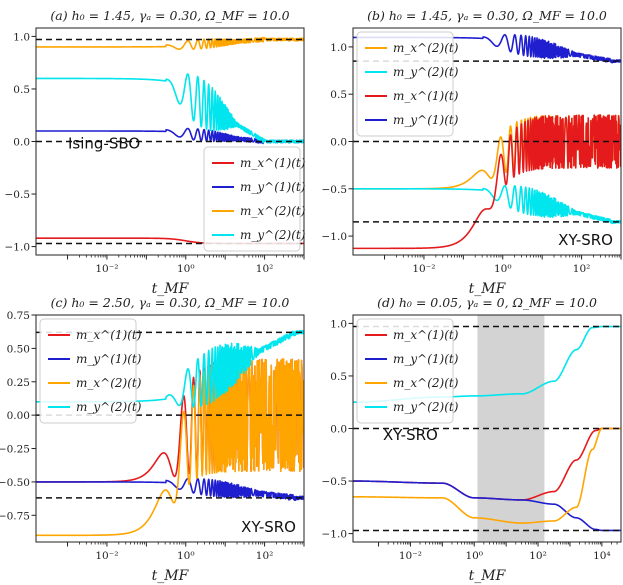 This screenshot has width=623, height=585. Describe the element at coordinates (503, 269) in the screenshot. I see `panel-b-x-tick-label: 10⁰` at that location.